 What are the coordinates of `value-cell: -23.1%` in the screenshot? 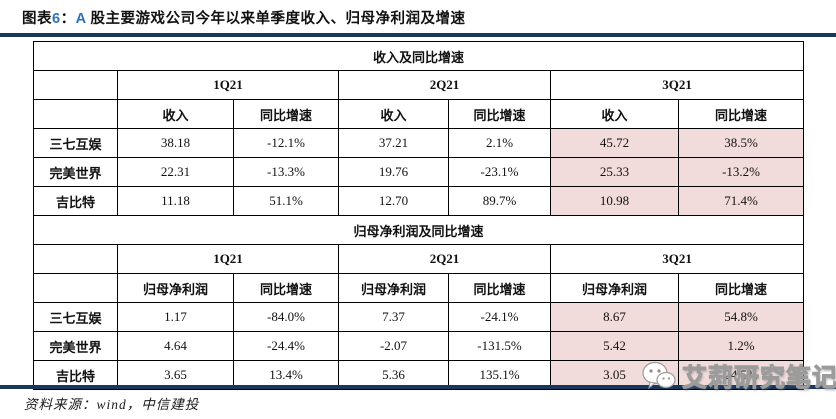 It's located at (499, 172).